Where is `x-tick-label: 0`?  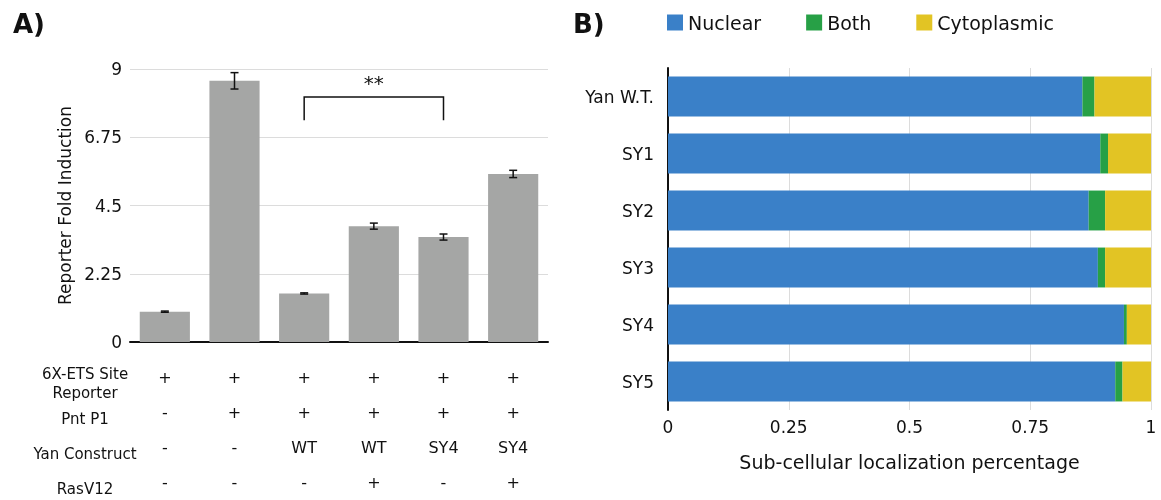
x-tick-label: 0 is located at coordinates (668, 426).